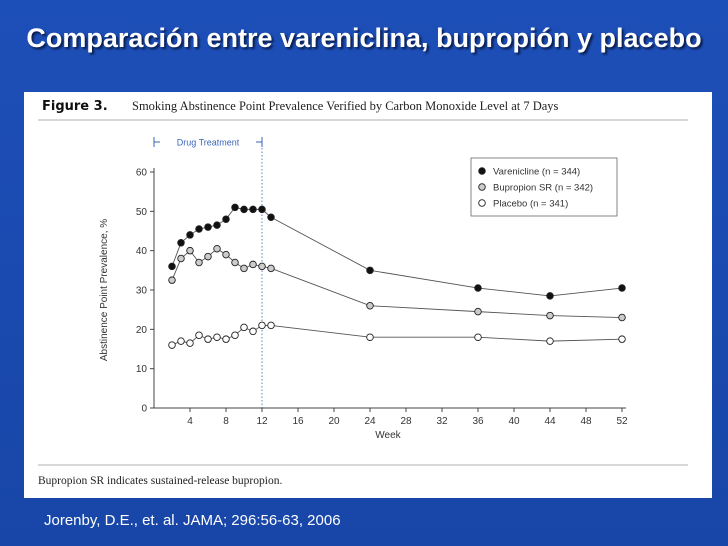 The image size is (728, 546). I want to click on x-tick-label: 44, so click(550, 421).